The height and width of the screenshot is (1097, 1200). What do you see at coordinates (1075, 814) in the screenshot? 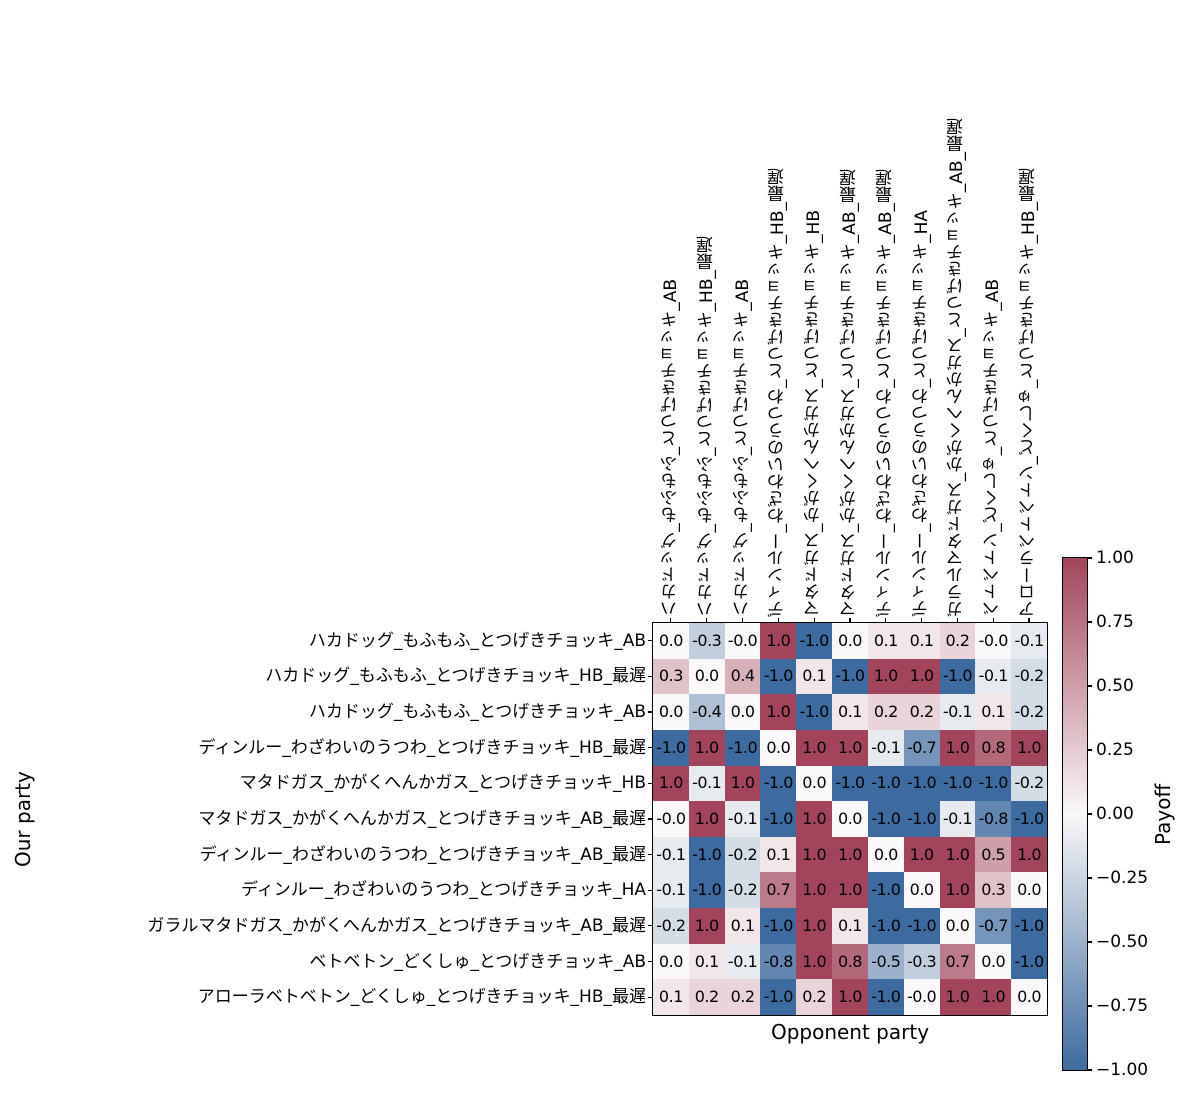
I see `colorbar` at bounding box center [1075, 814].